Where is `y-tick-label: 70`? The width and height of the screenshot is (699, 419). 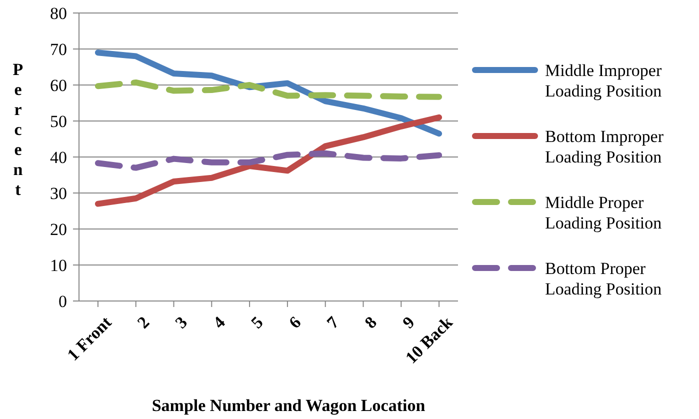 y-tick-label: 70 is located at coordinates (58, 49).